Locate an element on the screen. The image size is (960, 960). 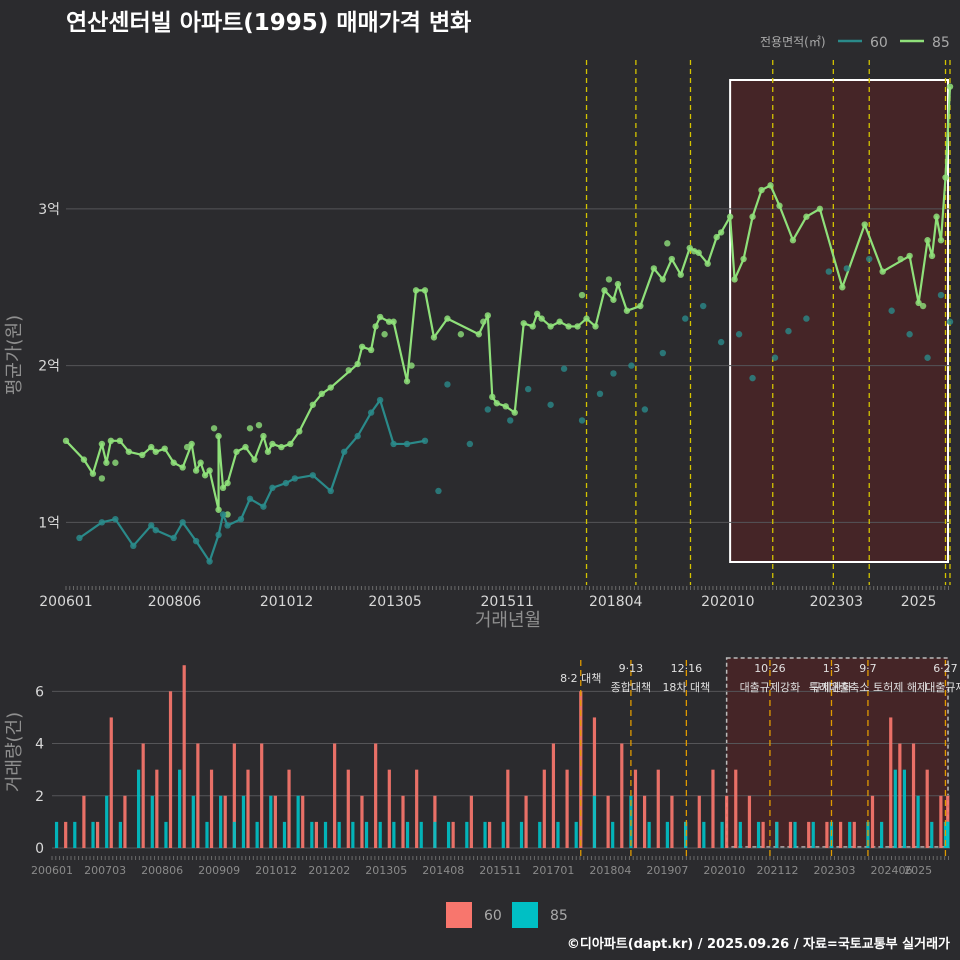
x-tick-label: 201511 is located at coordinates (507, 602).